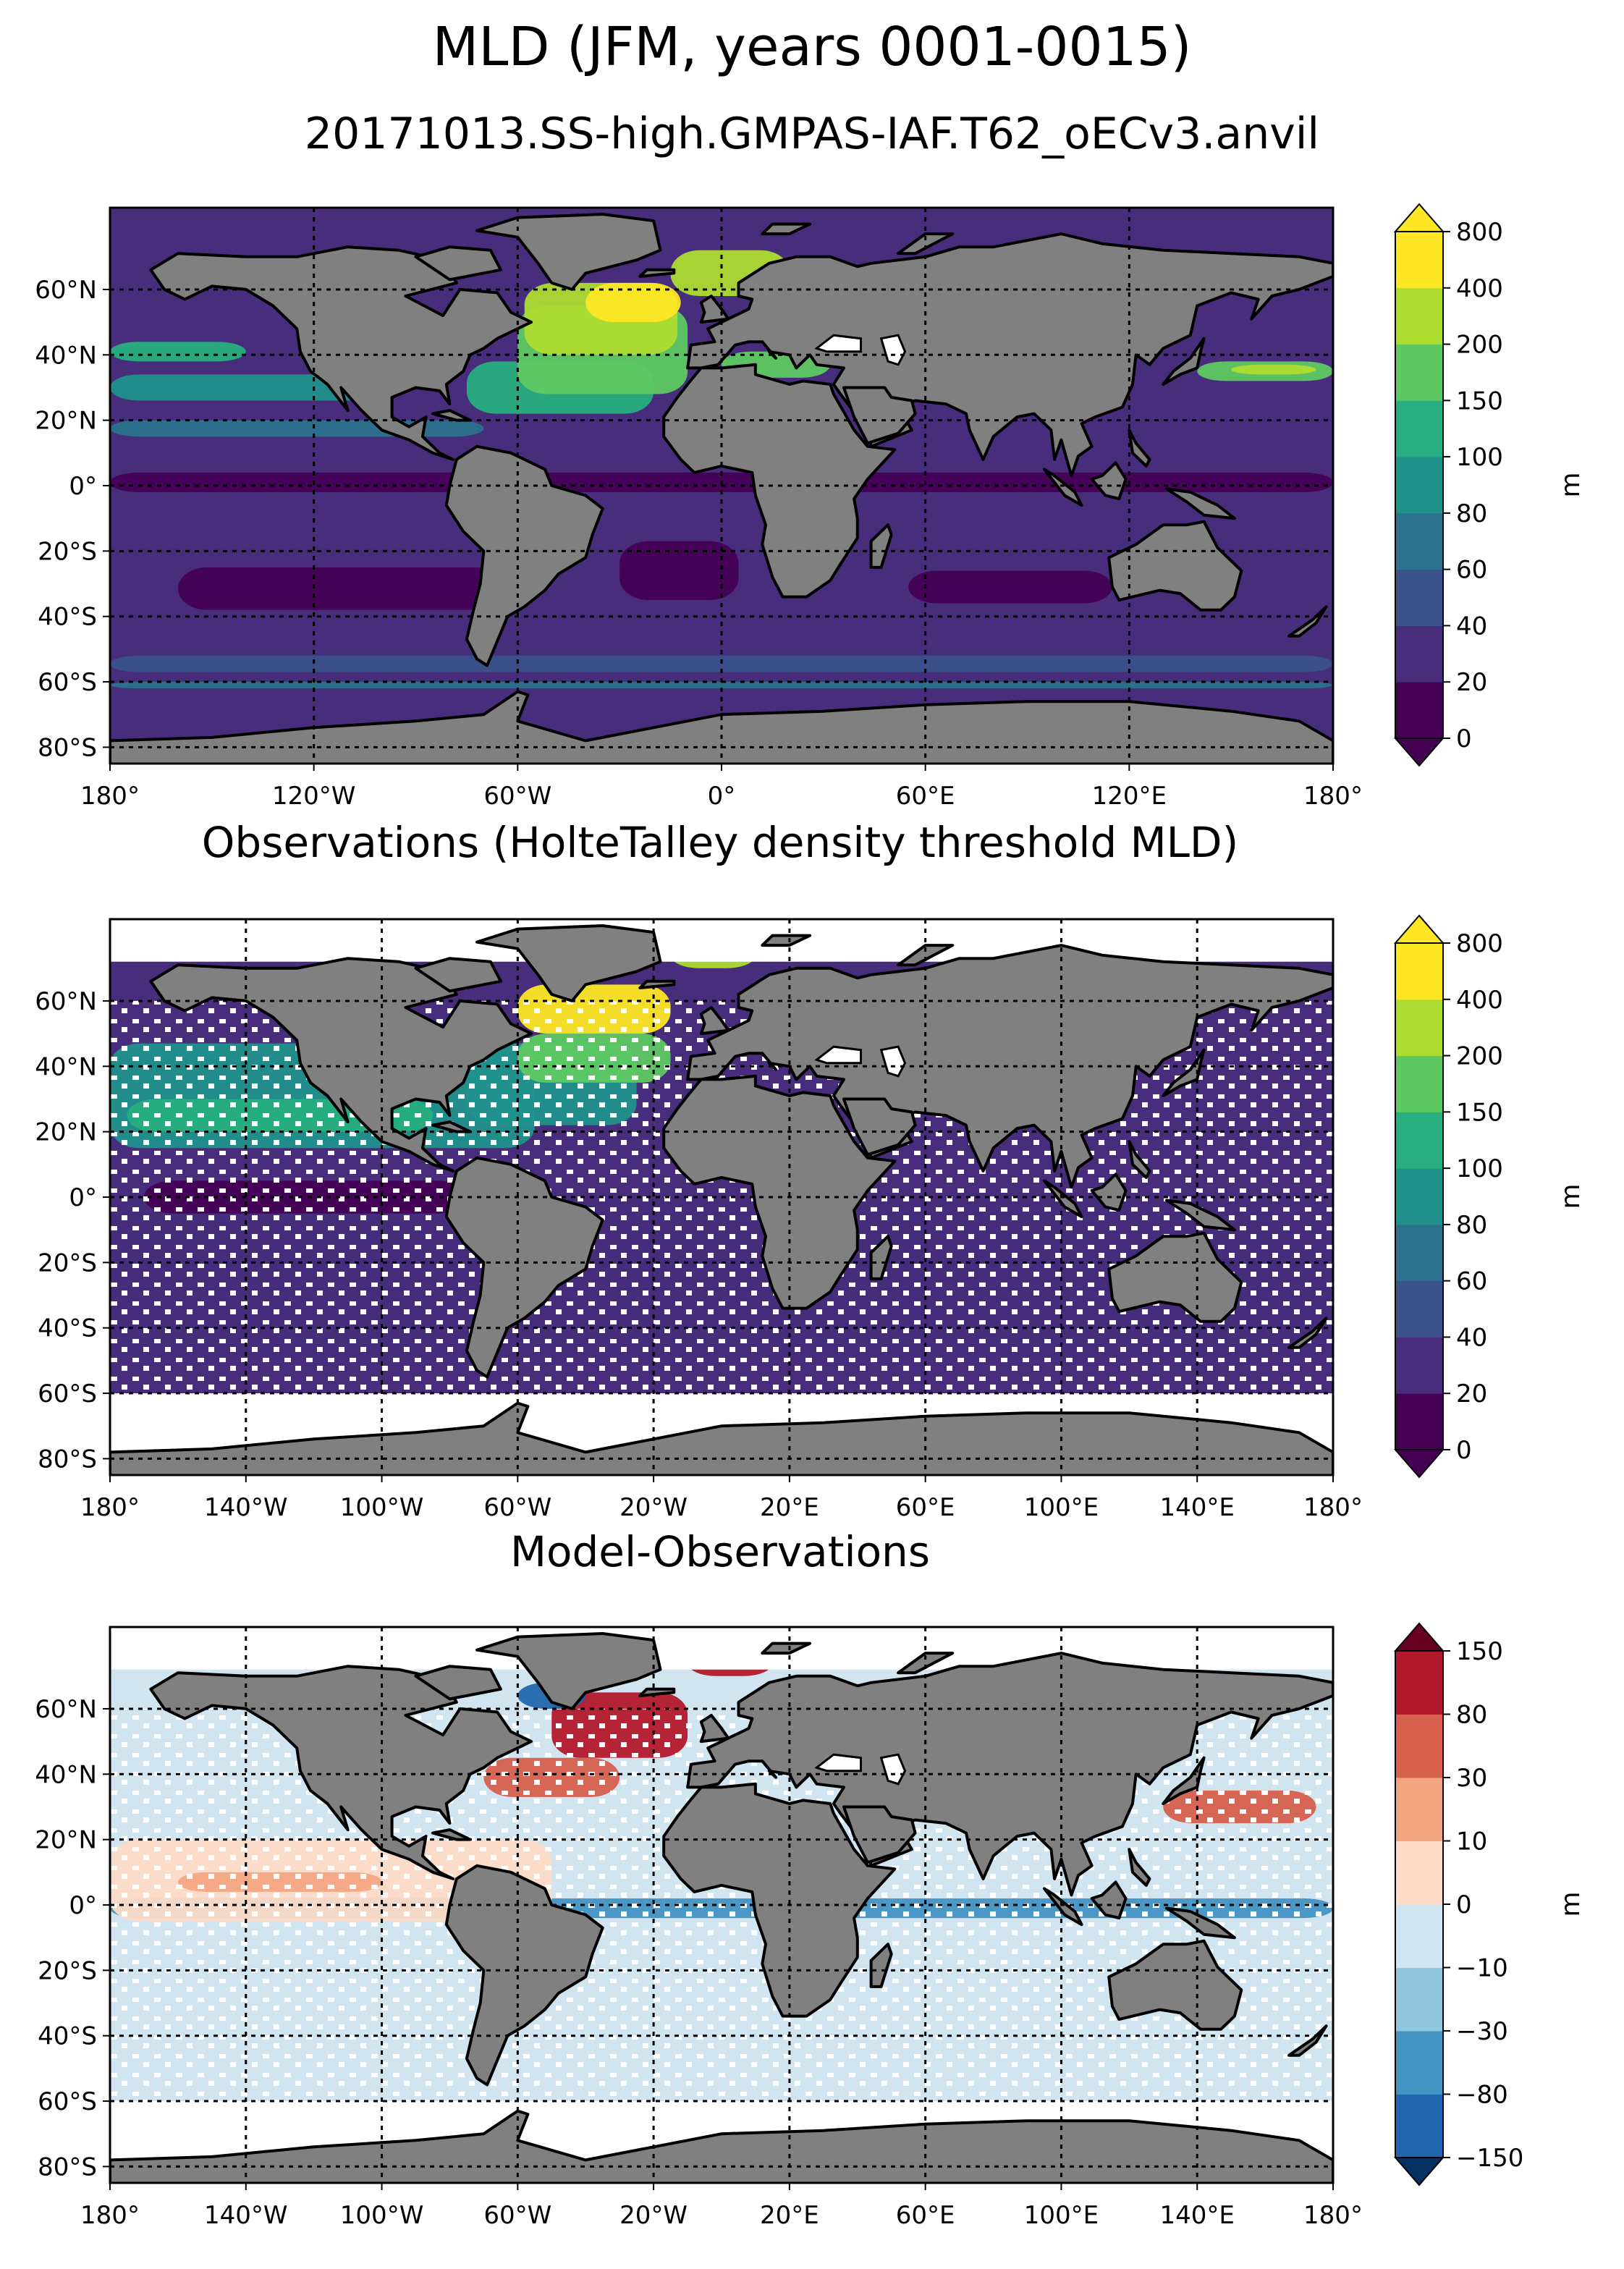 Image resolution: width=1624 pixels, height=2269 pixels. What do you see at coordinates (1464, 1905) in the screenshot?
I see `colorbar-tick-label: 0` at bounding box center [1464, 1905].